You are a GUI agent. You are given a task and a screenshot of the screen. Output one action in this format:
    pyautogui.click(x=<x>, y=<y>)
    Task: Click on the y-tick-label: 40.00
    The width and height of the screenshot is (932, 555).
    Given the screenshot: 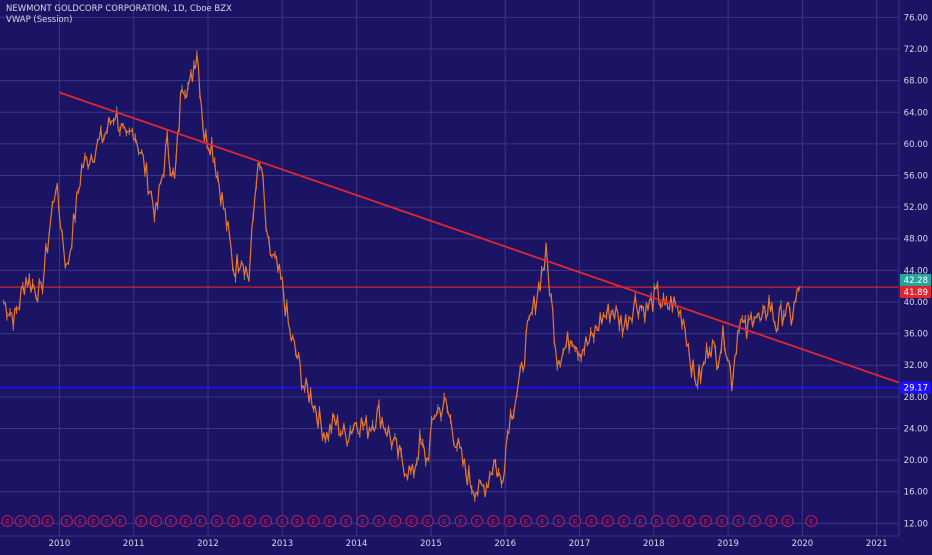 What is the action you would take?
    pyautogui.click(x=916, y=303)
    